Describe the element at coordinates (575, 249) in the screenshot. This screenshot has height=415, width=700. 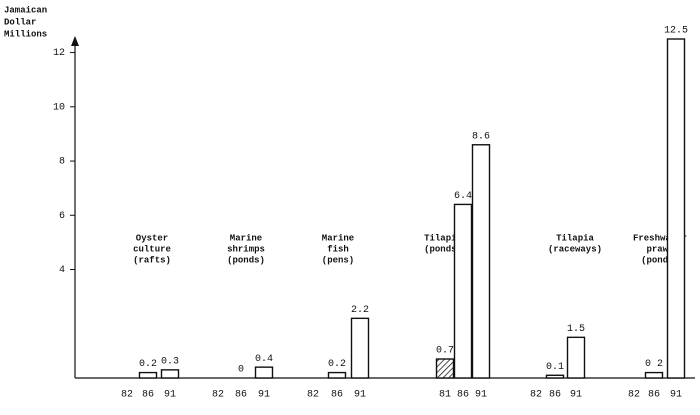
I see `group-label: (raceways)` at that location.